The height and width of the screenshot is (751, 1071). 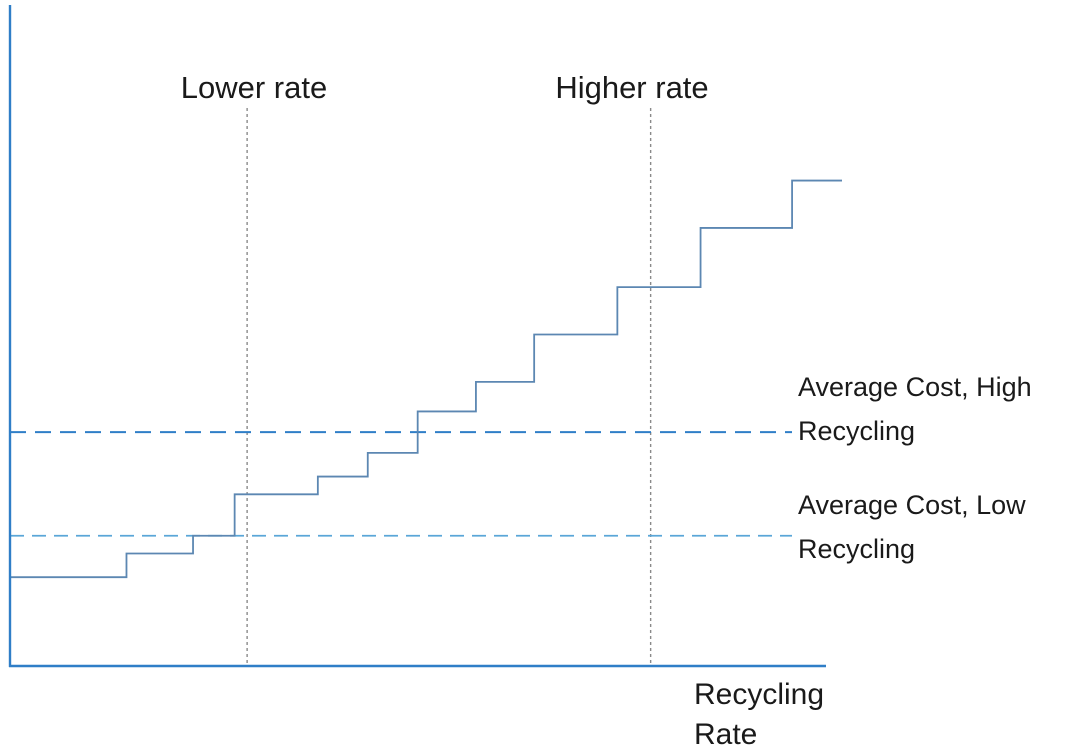 What do you see at coordinates (915, 387) in the screenshot?
I see `horizontal-marker-label: Average Cost, High` at bounding box center [915, 387].